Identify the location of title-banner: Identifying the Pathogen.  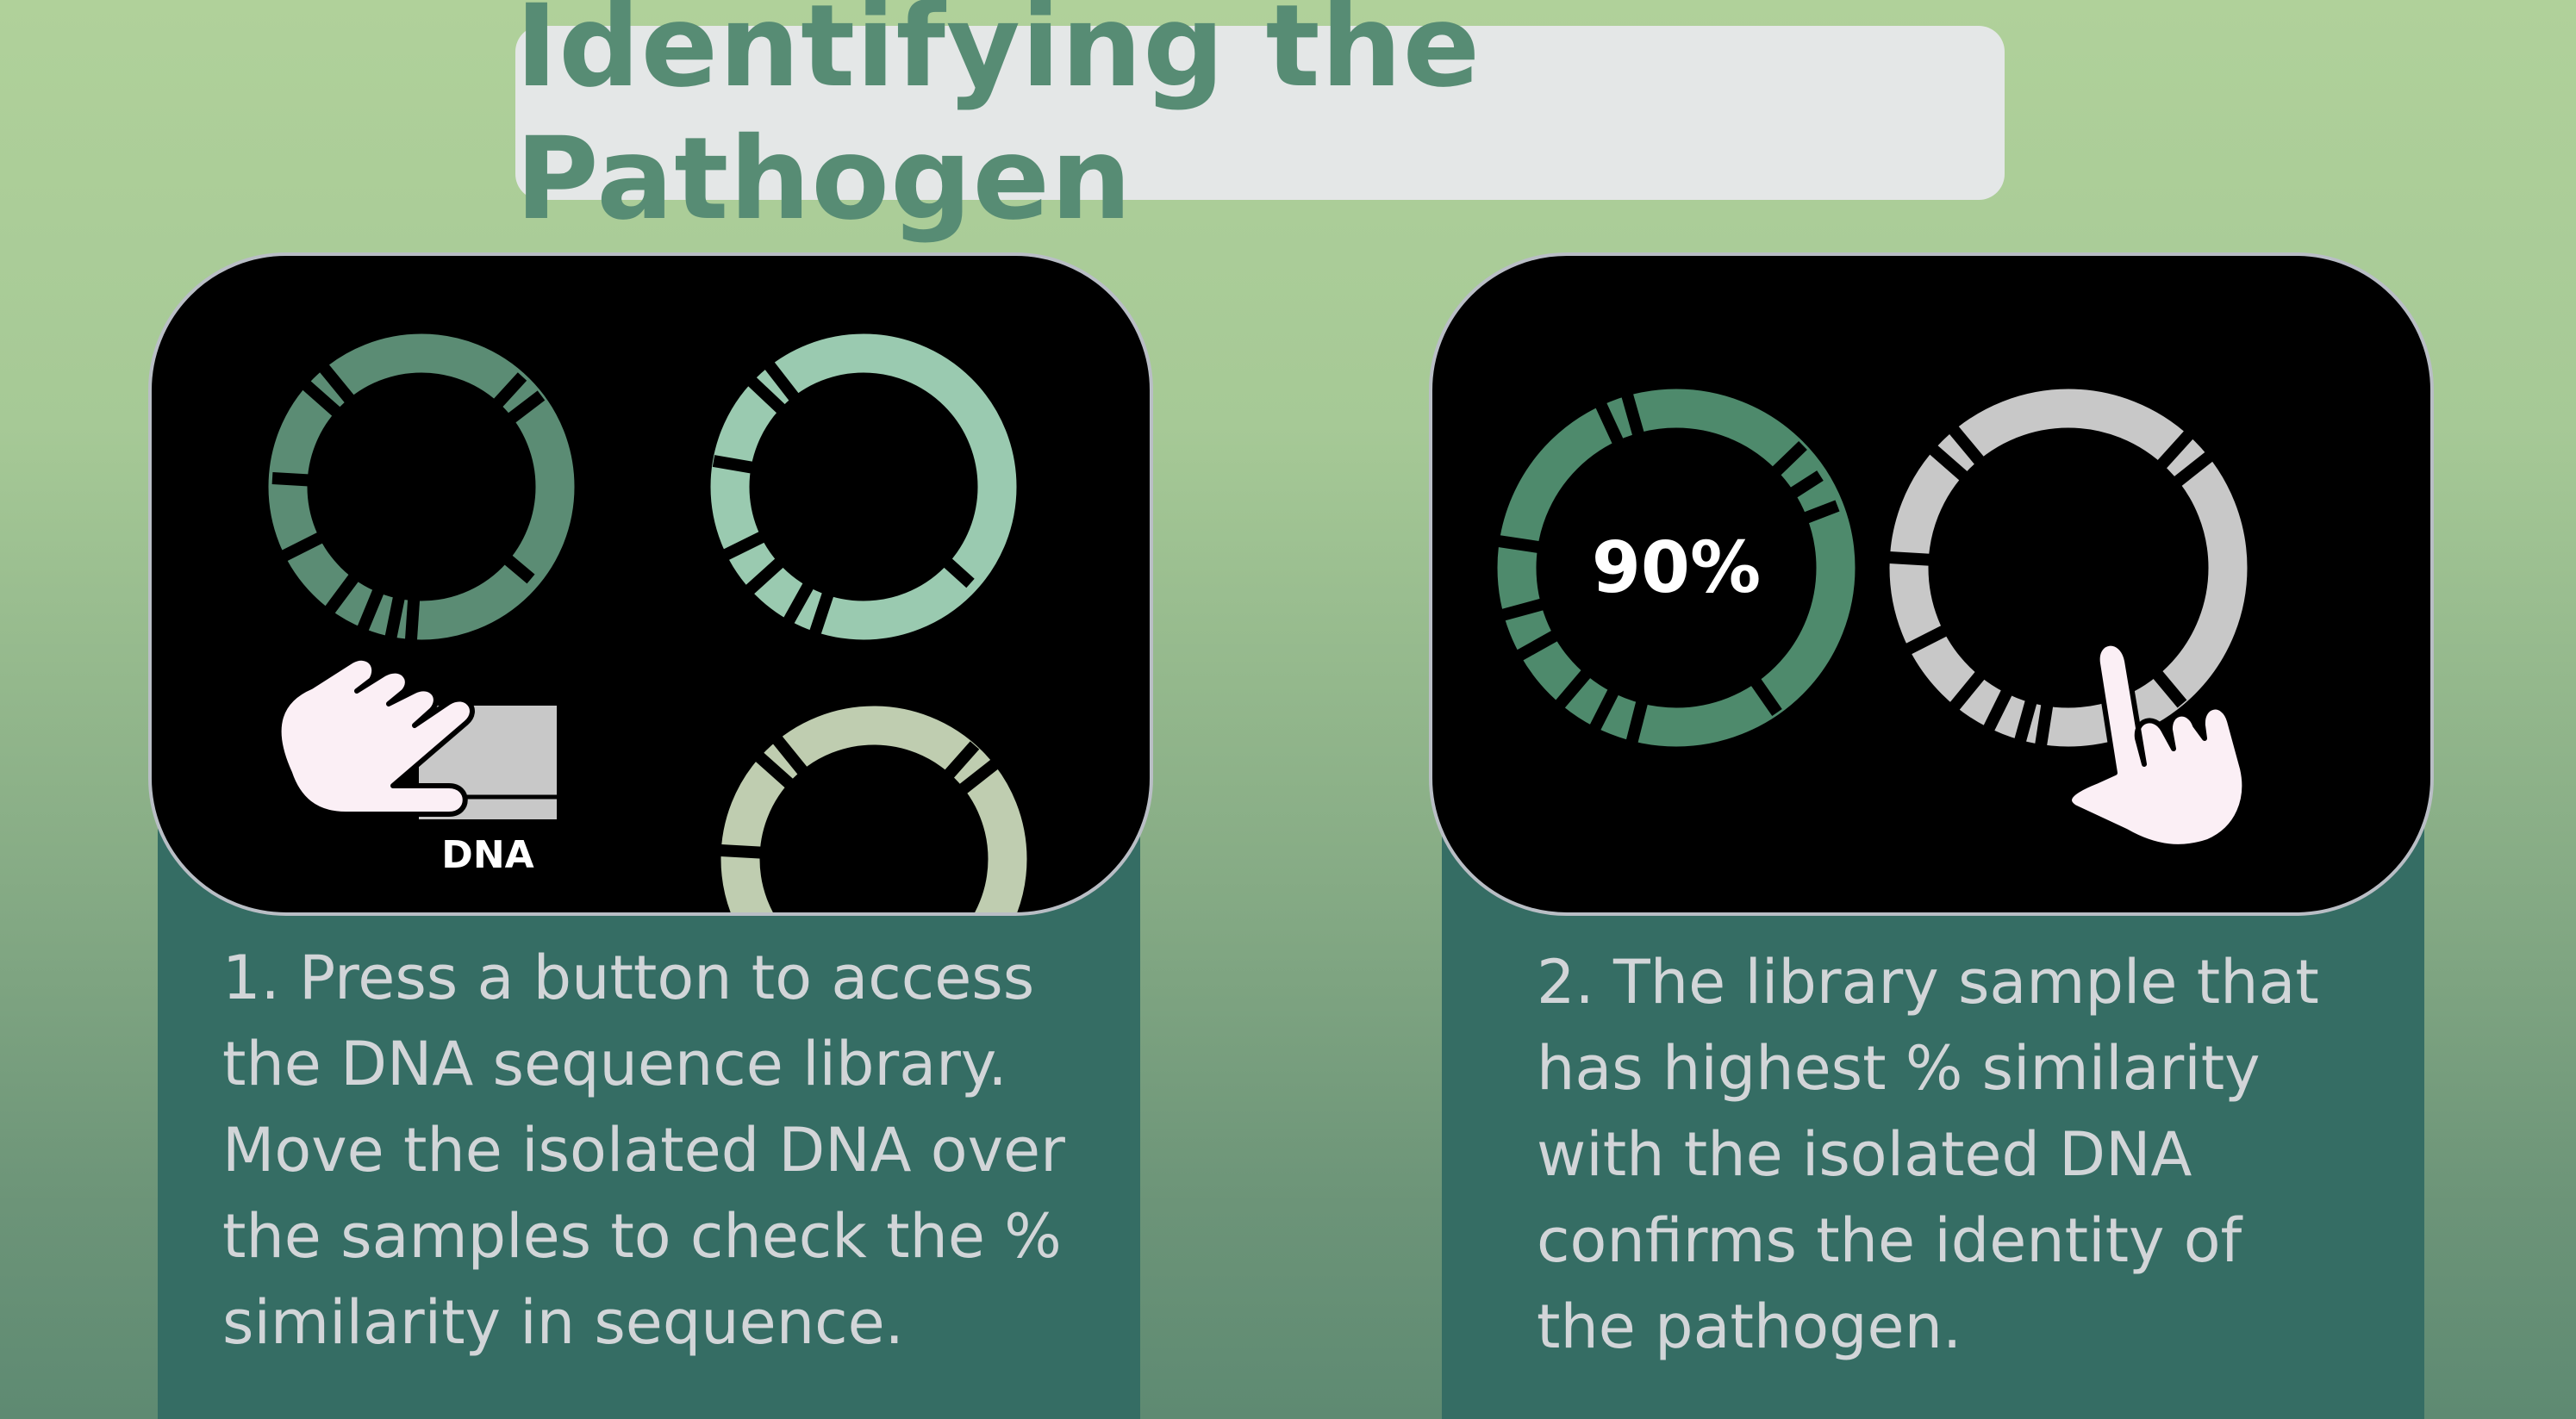
(1260, 123).